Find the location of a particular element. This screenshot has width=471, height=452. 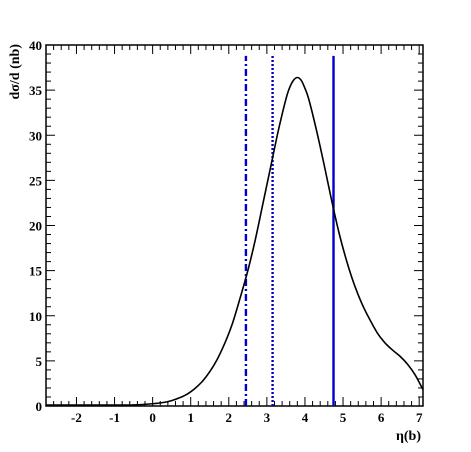

y-tick-label: 10 is located at coordinates (35, 316).